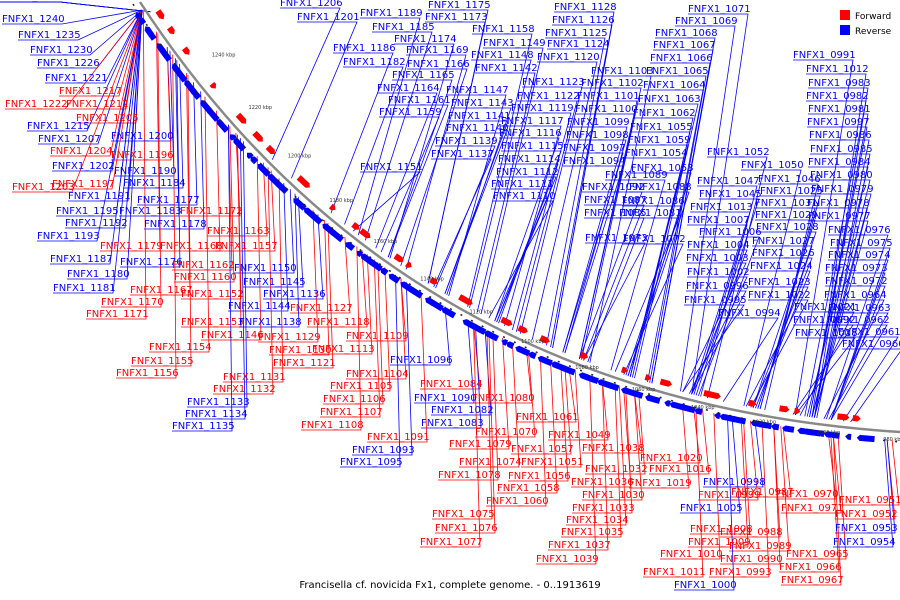 The width and height of the screenshot is (900, 600). What do you see at coordinates (858, 320) in the screenshot?
I see `gene-label: FNFX1_0962` at bounding box center [858, 320].